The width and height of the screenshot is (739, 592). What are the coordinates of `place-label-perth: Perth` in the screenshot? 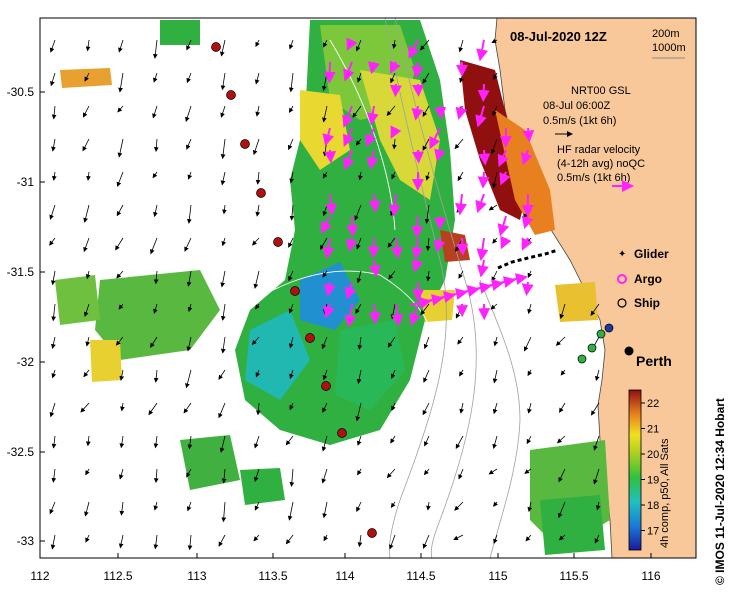 It's located at (654, 361).